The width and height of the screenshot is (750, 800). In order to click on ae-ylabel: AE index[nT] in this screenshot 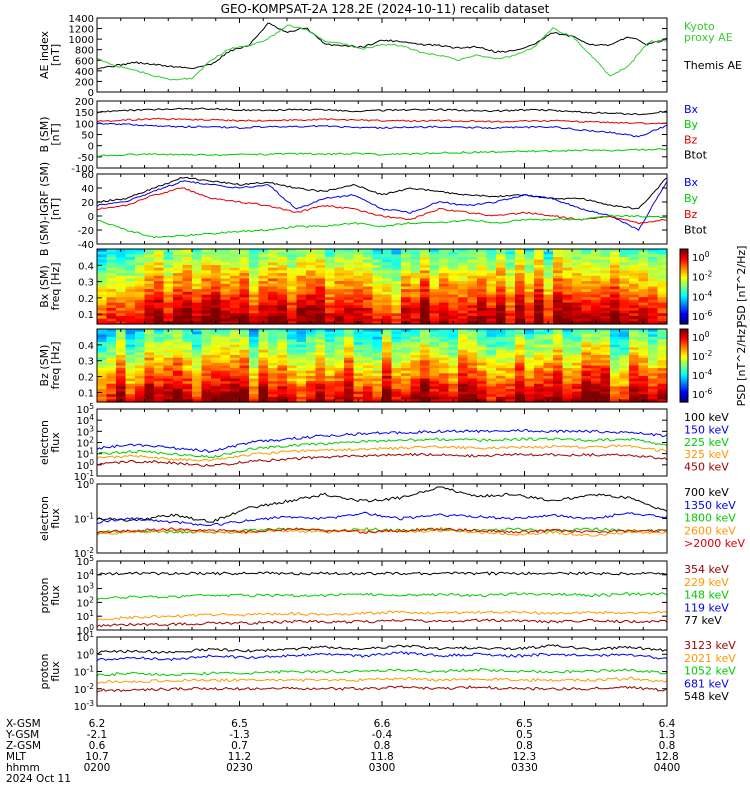, I will do `click(50, 54)`.